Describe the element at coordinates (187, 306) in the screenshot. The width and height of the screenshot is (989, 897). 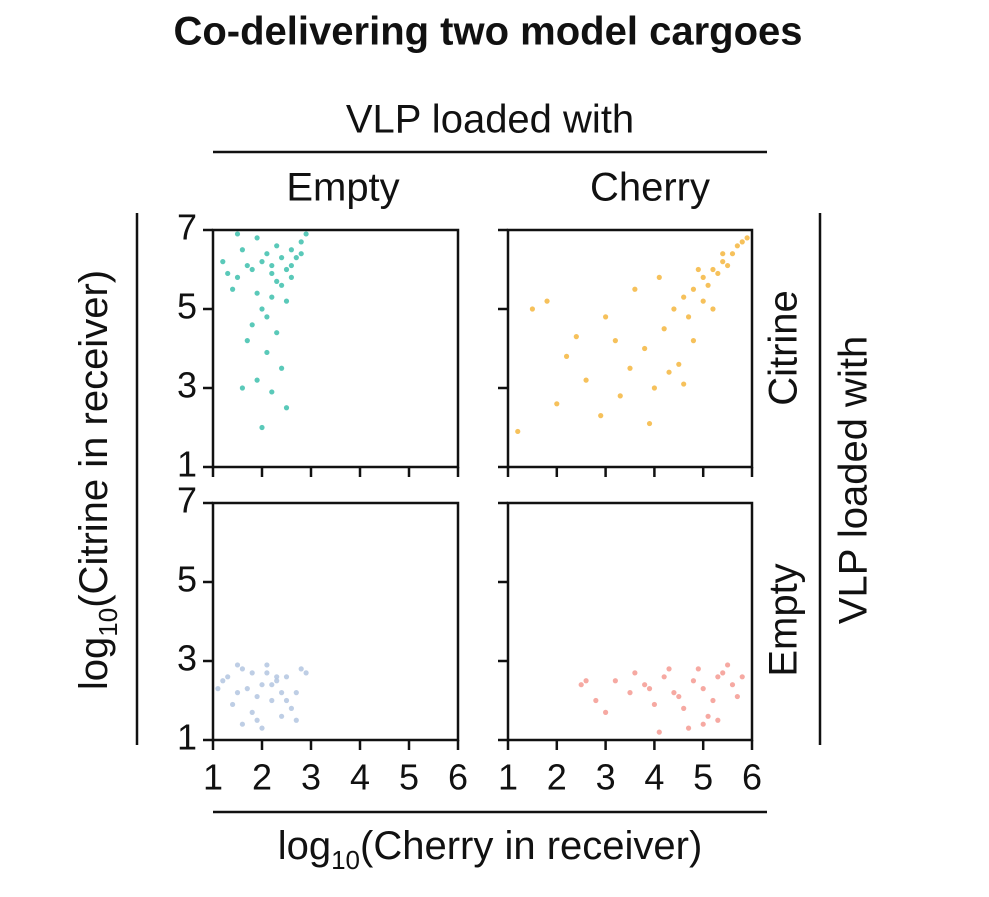
I see `y-tick-label: 5` at that location.